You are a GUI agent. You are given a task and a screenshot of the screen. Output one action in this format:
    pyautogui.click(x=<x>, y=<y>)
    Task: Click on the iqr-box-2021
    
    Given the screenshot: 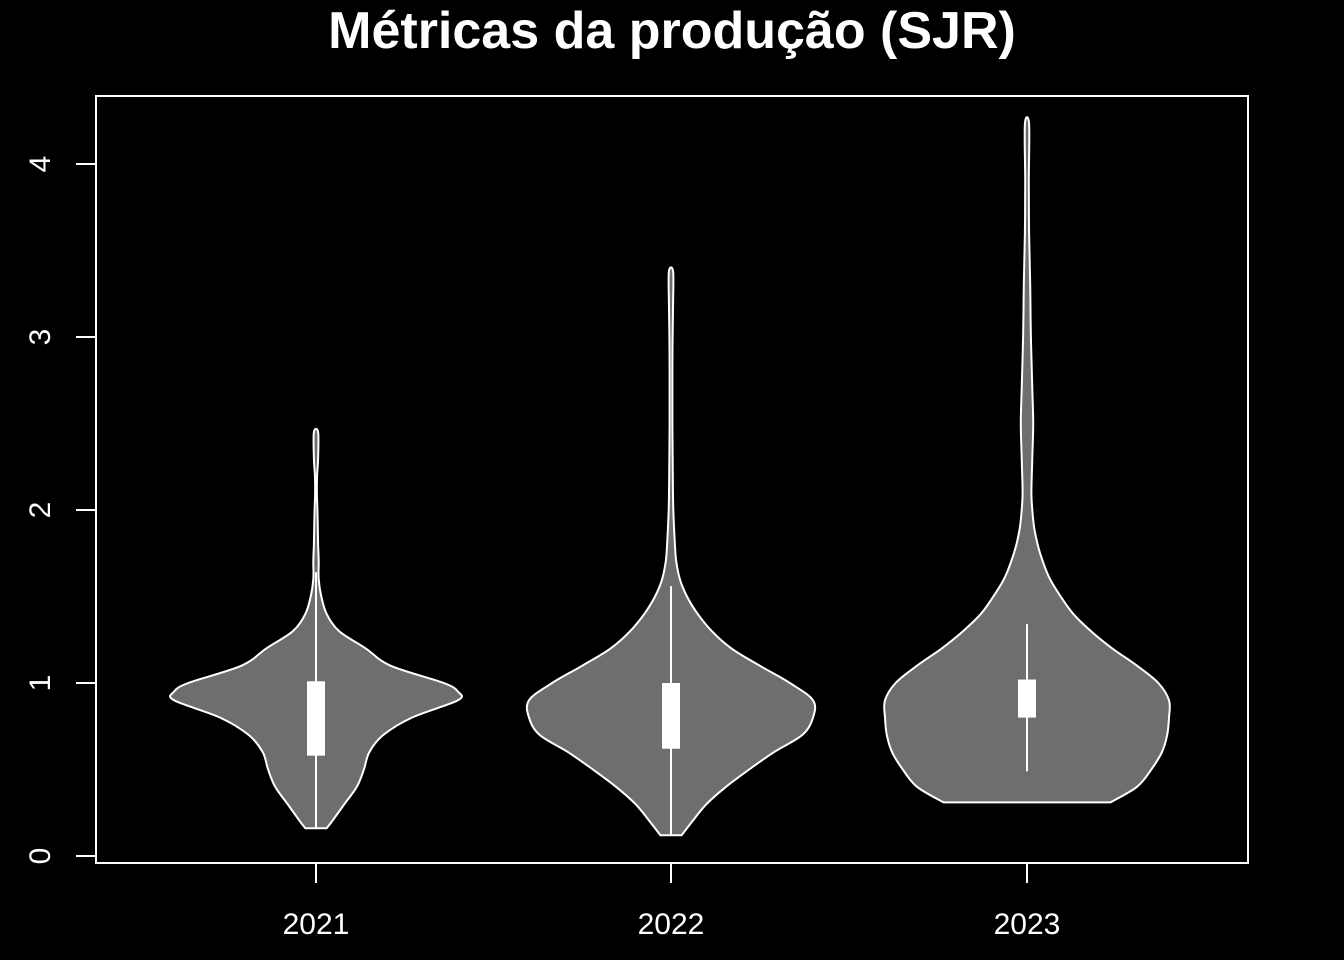 What is the action you would take?
    pyautogui.click(x=316, y=718)
    